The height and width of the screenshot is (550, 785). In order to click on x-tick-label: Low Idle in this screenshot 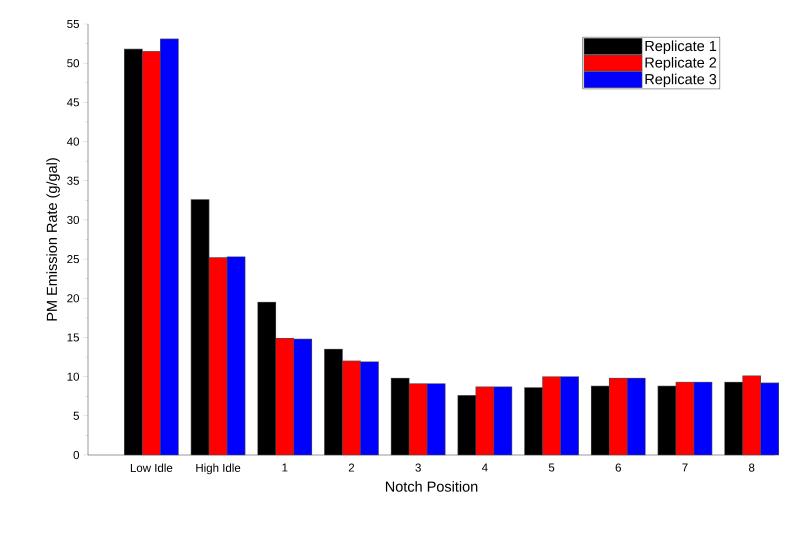, I will do `click(151, 468)`.